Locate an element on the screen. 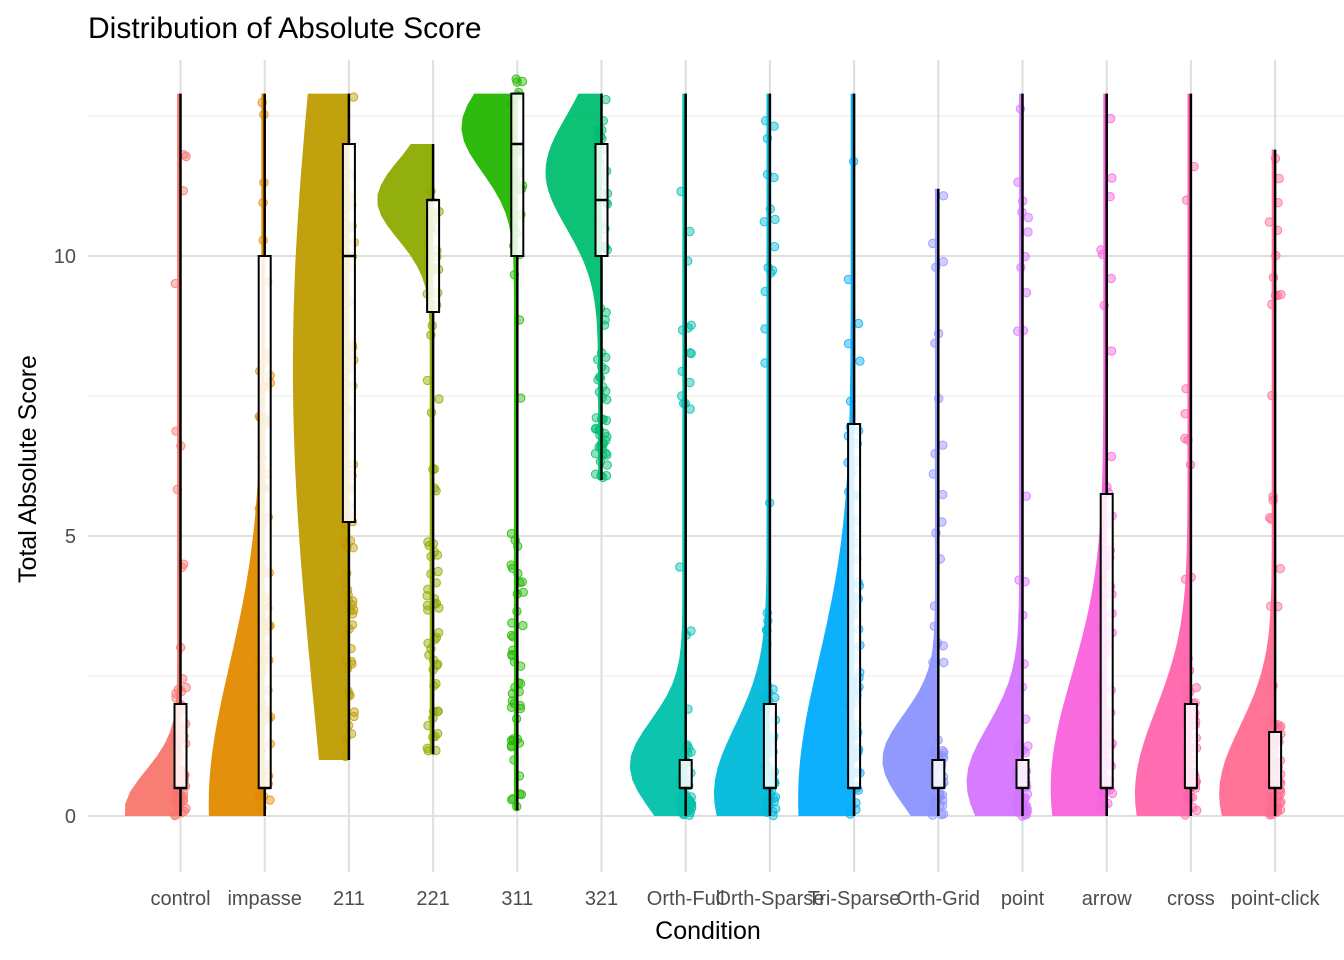 This screenshot has height=960, width=1344. box-Orth-Full is located at coordinates (685, 774).